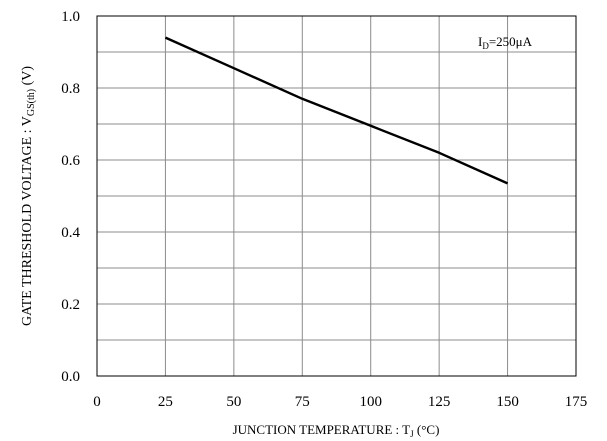 This screenshot has width=607, height=441. Describe the element at coordinates (70, 233) in the screenshot. I see `y-tick-label: 0.4` at that location.